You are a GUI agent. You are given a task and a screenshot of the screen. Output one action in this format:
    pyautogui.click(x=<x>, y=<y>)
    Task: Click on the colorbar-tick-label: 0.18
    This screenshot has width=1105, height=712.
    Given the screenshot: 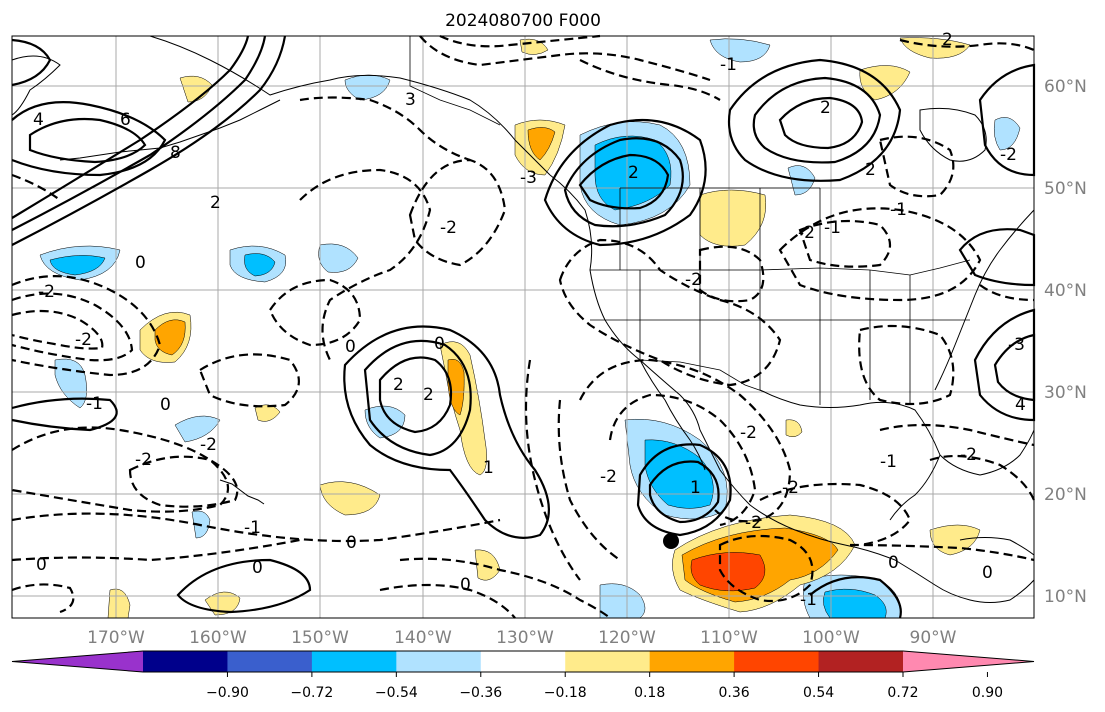 What is the action you would take?
    pyautogui.click(x=649, y=693)
    